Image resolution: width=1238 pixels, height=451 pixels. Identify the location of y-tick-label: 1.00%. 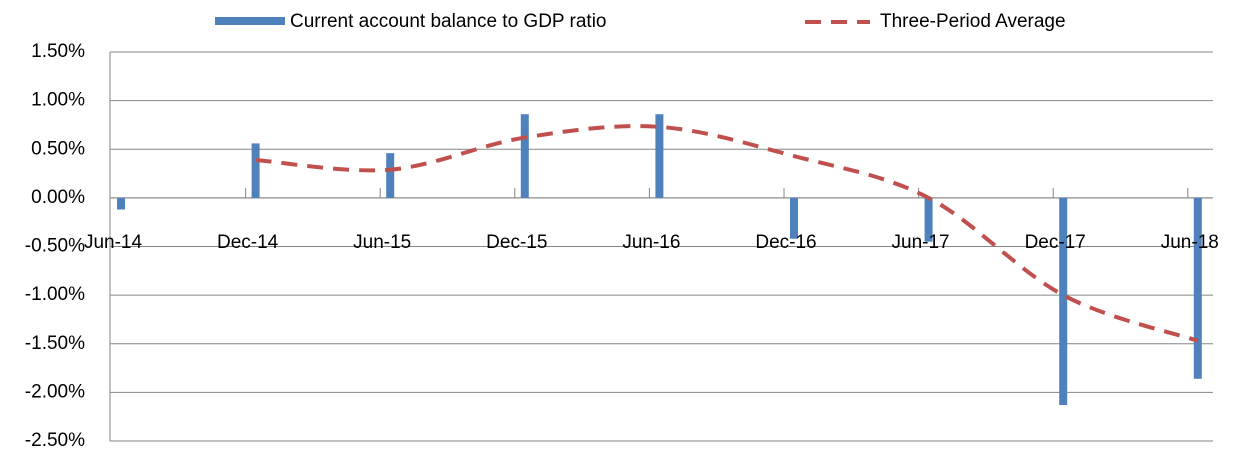
(58, 100).